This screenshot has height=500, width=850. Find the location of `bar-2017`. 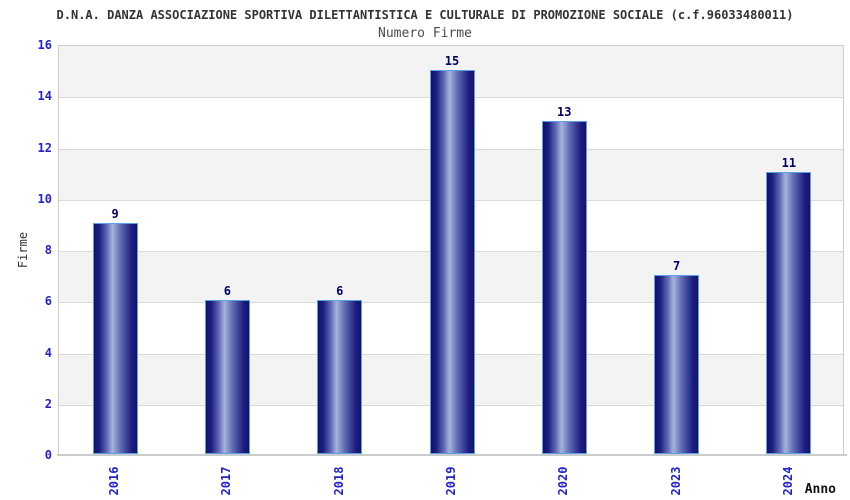

bar-2017 is located at coordinates (227, 377).